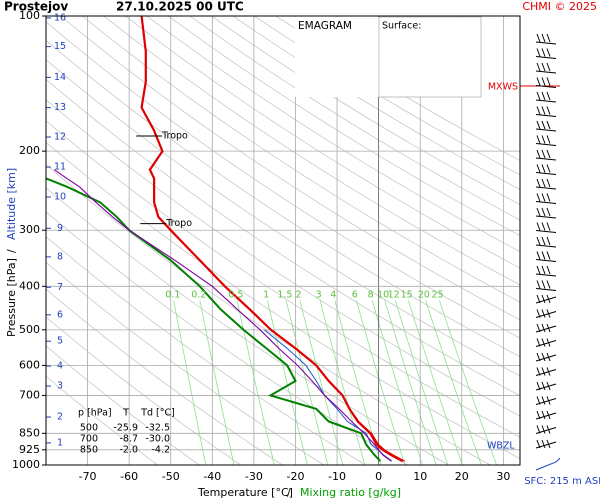  Describe the element at coordinates (562, 481) in the screenshot. I see `sfc-label: SFC: 215 m ASL` at that location.